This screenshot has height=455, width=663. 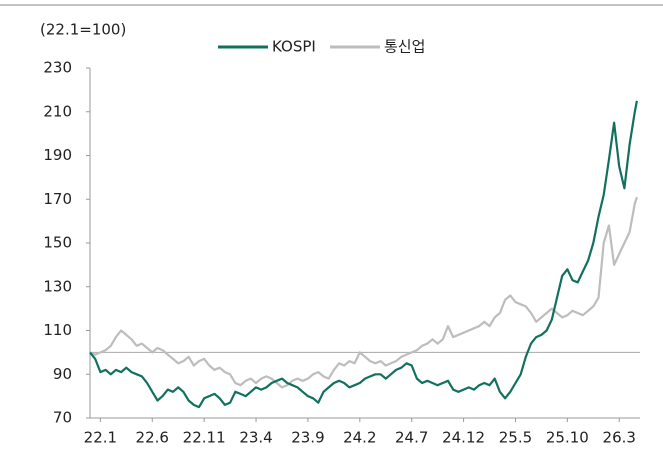 I want to click on x-tick-label: 23.4, so click(x=255, y=438).